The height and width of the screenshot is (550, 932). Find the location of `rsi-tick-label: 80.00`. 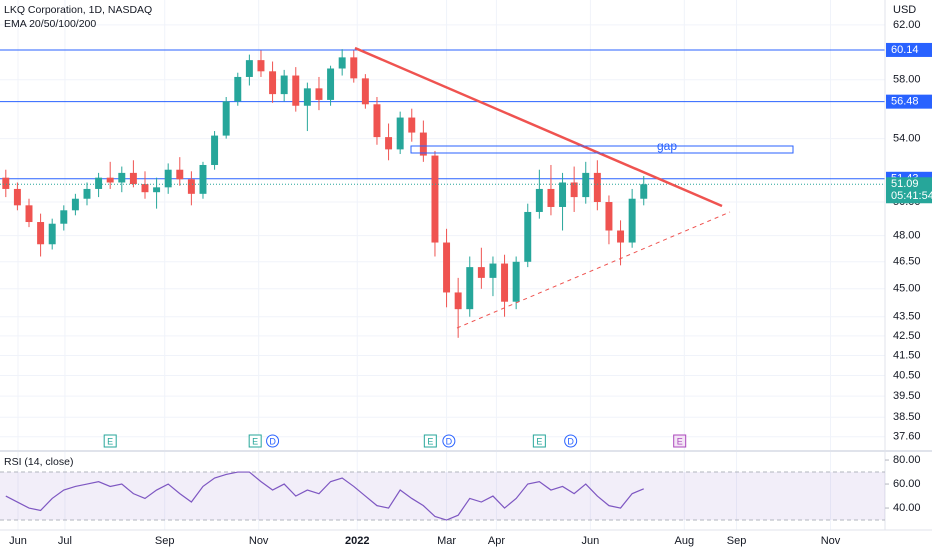

rsi-tick-label: 80.00 is located at coordinates (907, 460).